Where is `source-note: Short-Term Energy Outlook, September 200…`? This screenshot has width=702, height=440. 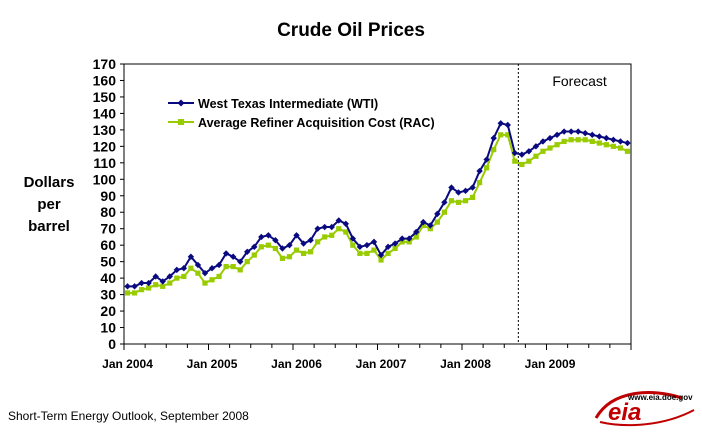
source-note: Short-Term Energy Outlook, September 200… is located at coordinates (128, 416).